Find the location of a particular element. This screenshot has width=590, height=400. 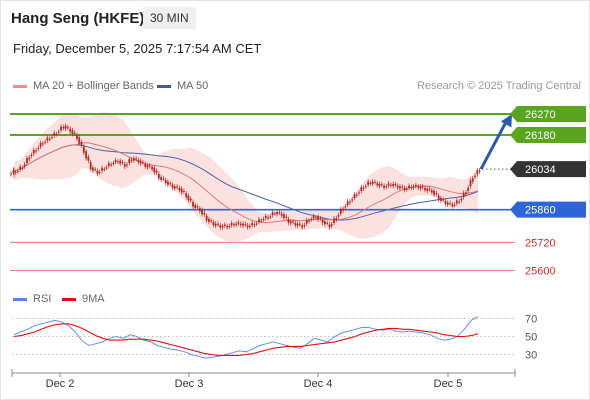

rsi-tick-label-1: 50 is located at coordinates (531, 338).